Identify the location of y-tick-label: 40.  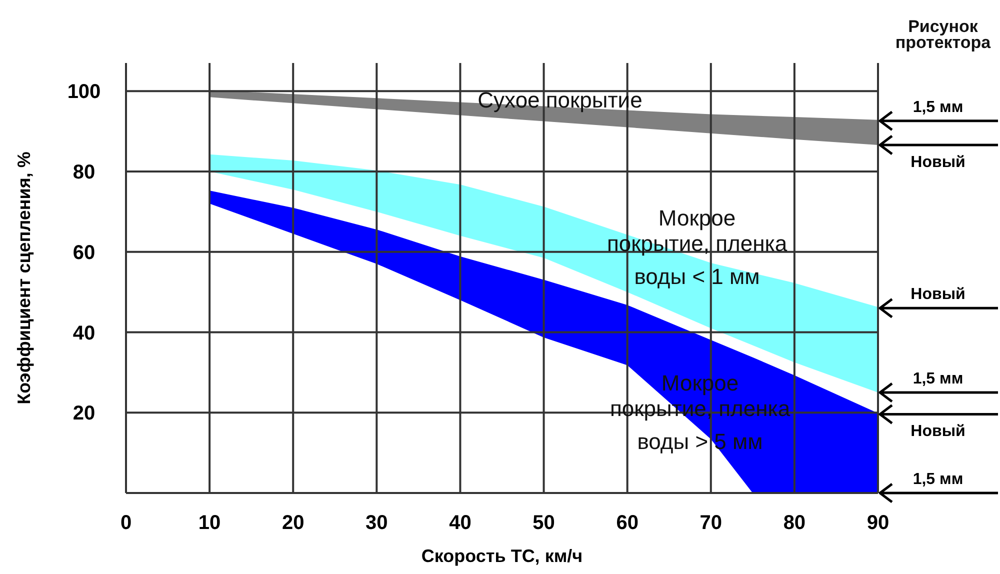
(84, 333).